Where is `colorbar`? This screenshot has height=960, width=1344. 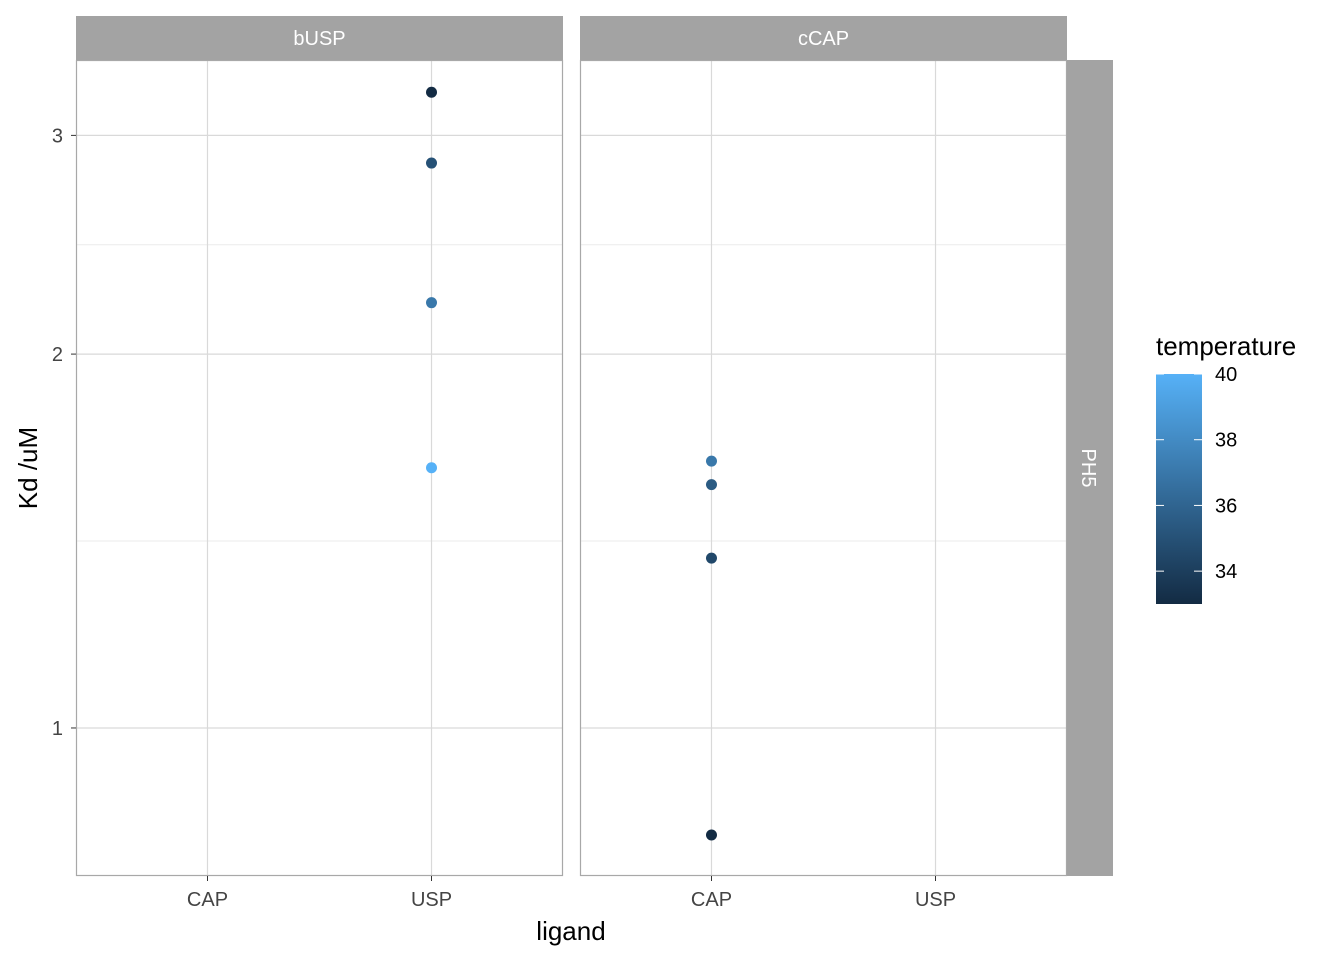
colorbar is located at coordinates (1179, 489).